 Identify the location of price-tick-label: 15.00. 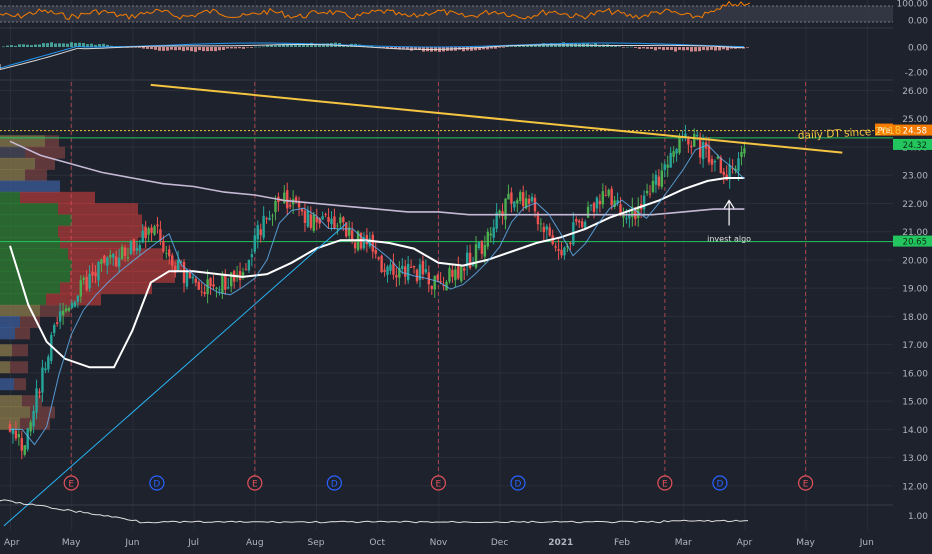
(915, 403).